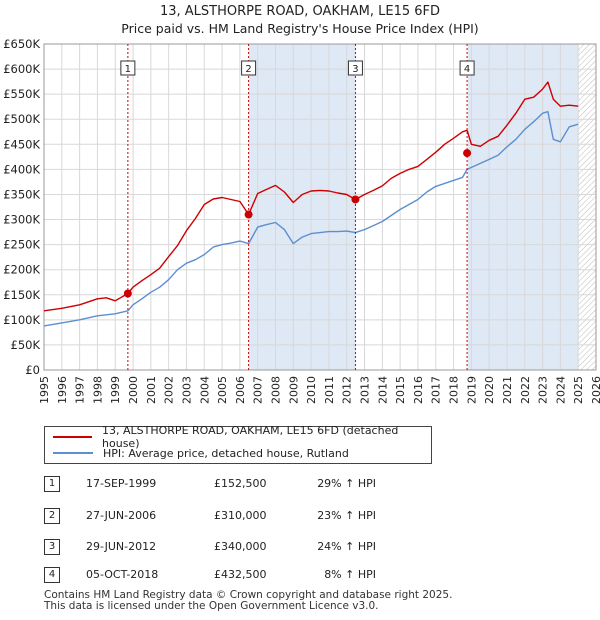 This screenshot has height=620, width=600. Describe the element at coordinates (311, 390) in the screenshot. I see `x-tick-label: 2010` at that location.